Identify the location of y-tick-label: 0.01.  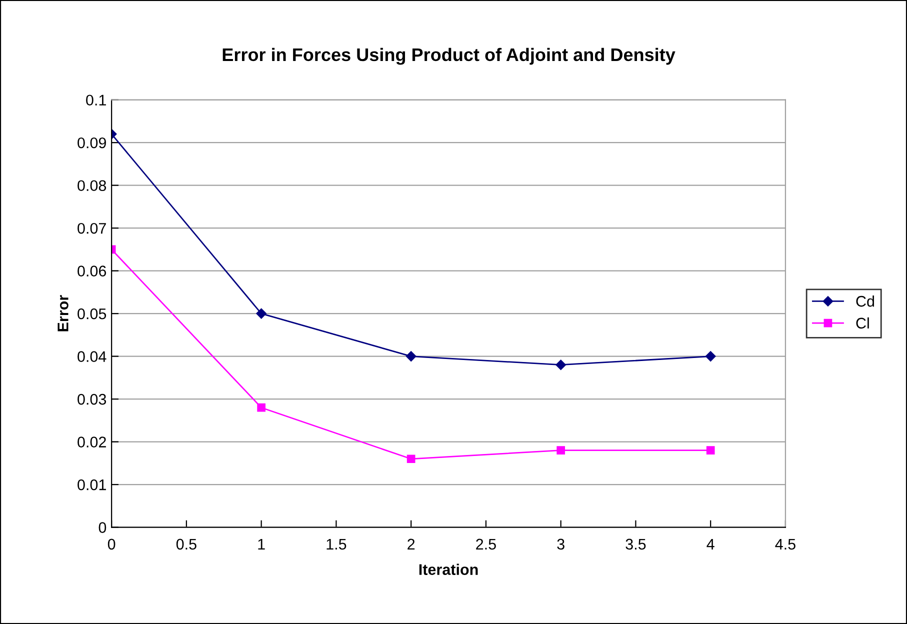
(92, 484).